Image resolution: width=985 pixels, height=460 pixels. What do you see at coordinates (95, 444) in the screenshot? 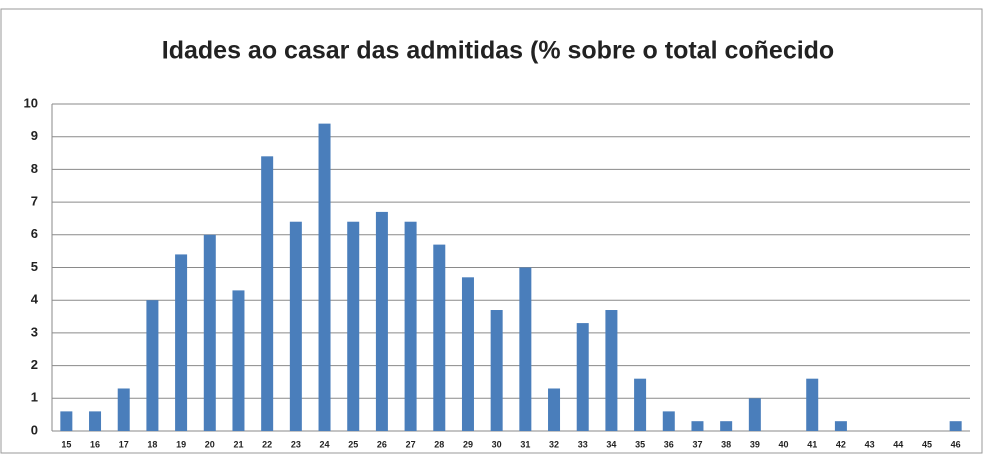
I see `x-tick-label: 16` at bounding box center [95, 444].